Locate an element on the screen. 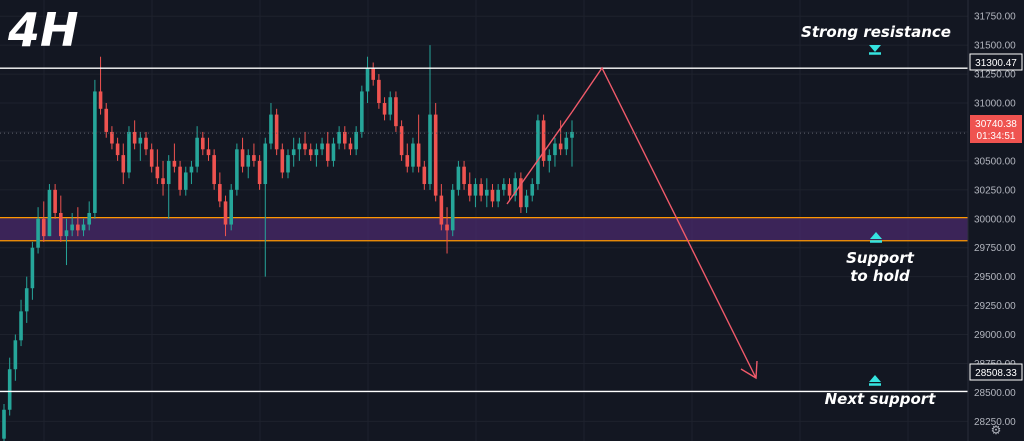 The height and width of the screenshot is (441, 1024). support-annotation-line2: to hold is located at coordinates (880, 276).